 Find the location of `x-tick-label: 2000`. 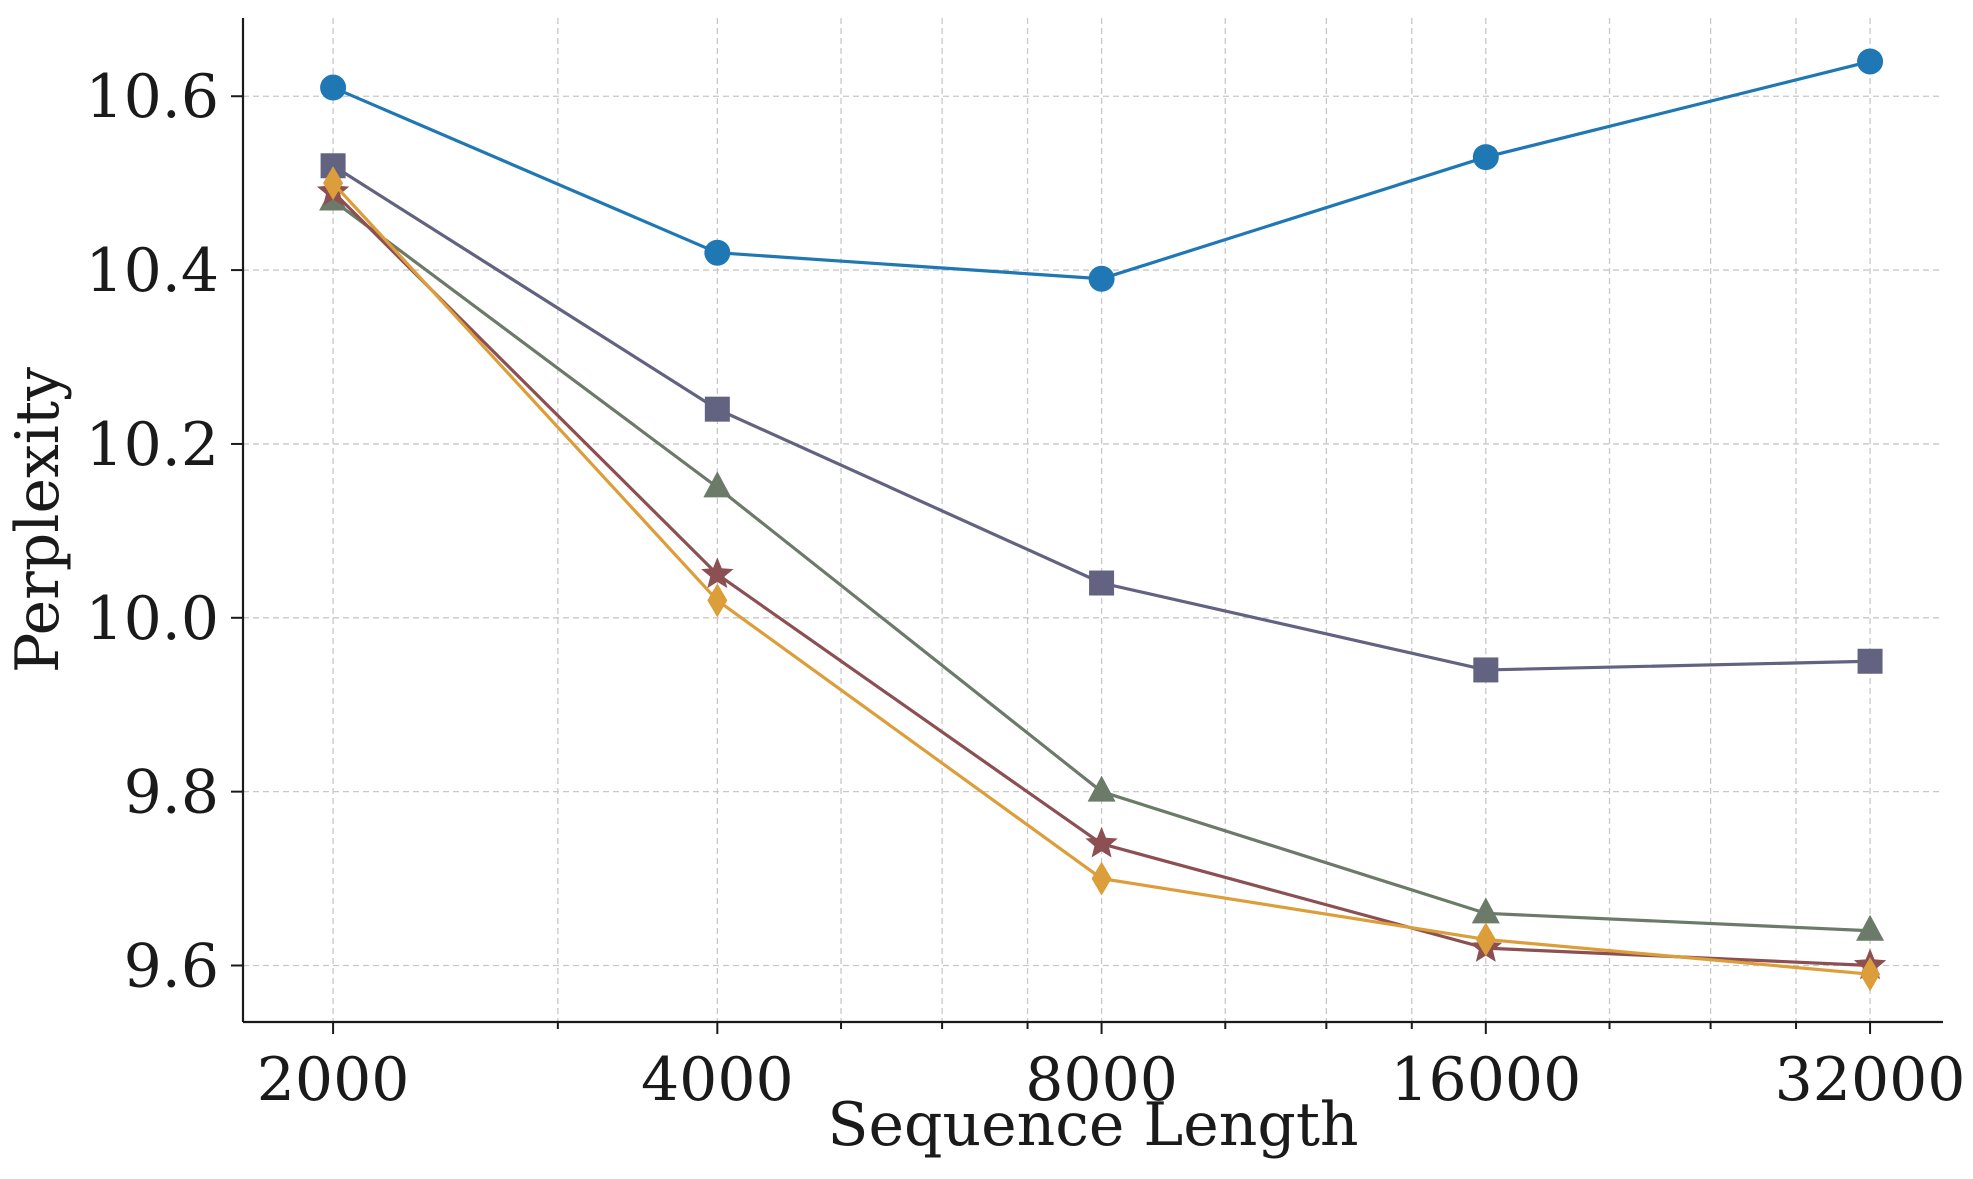

x-tick-label: 2000 is located at coordinates (333, 1080).